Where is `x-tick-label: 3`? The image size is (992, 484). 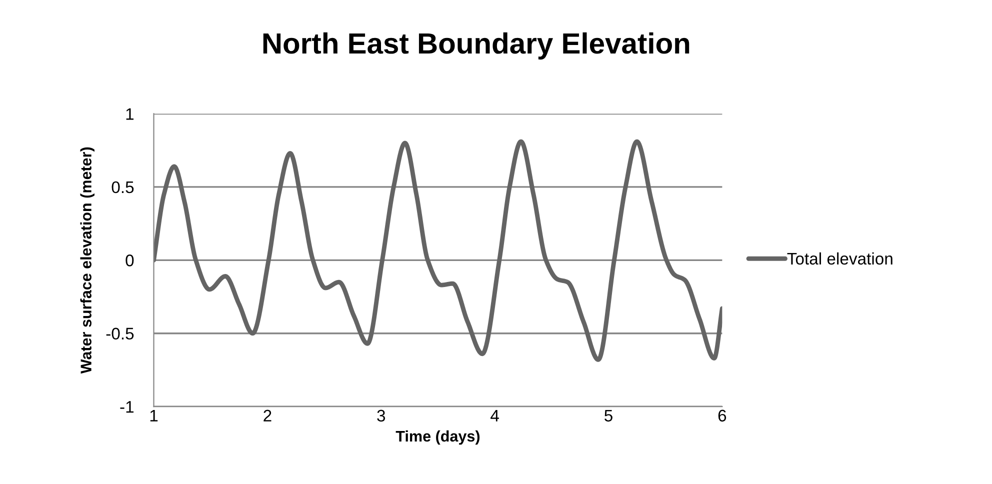 x-tick-label: 3 is located at coordinates (381, 416).